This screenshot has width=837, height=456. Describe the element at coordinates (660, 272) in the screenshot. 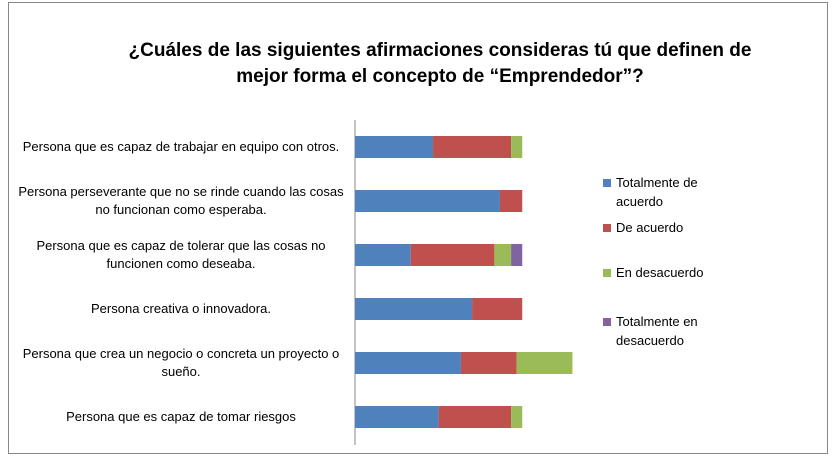

I see `legend-label: En desacuerdo` at that location.